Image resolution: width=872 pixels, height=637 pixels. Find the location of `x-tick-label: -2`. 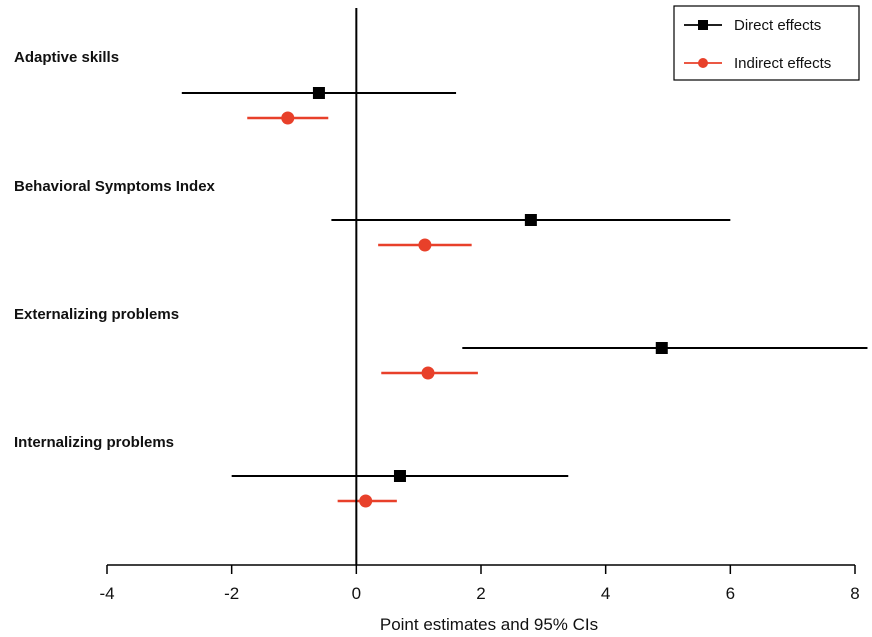

x-tick-label: -2 is located at coordinates (231, 593).